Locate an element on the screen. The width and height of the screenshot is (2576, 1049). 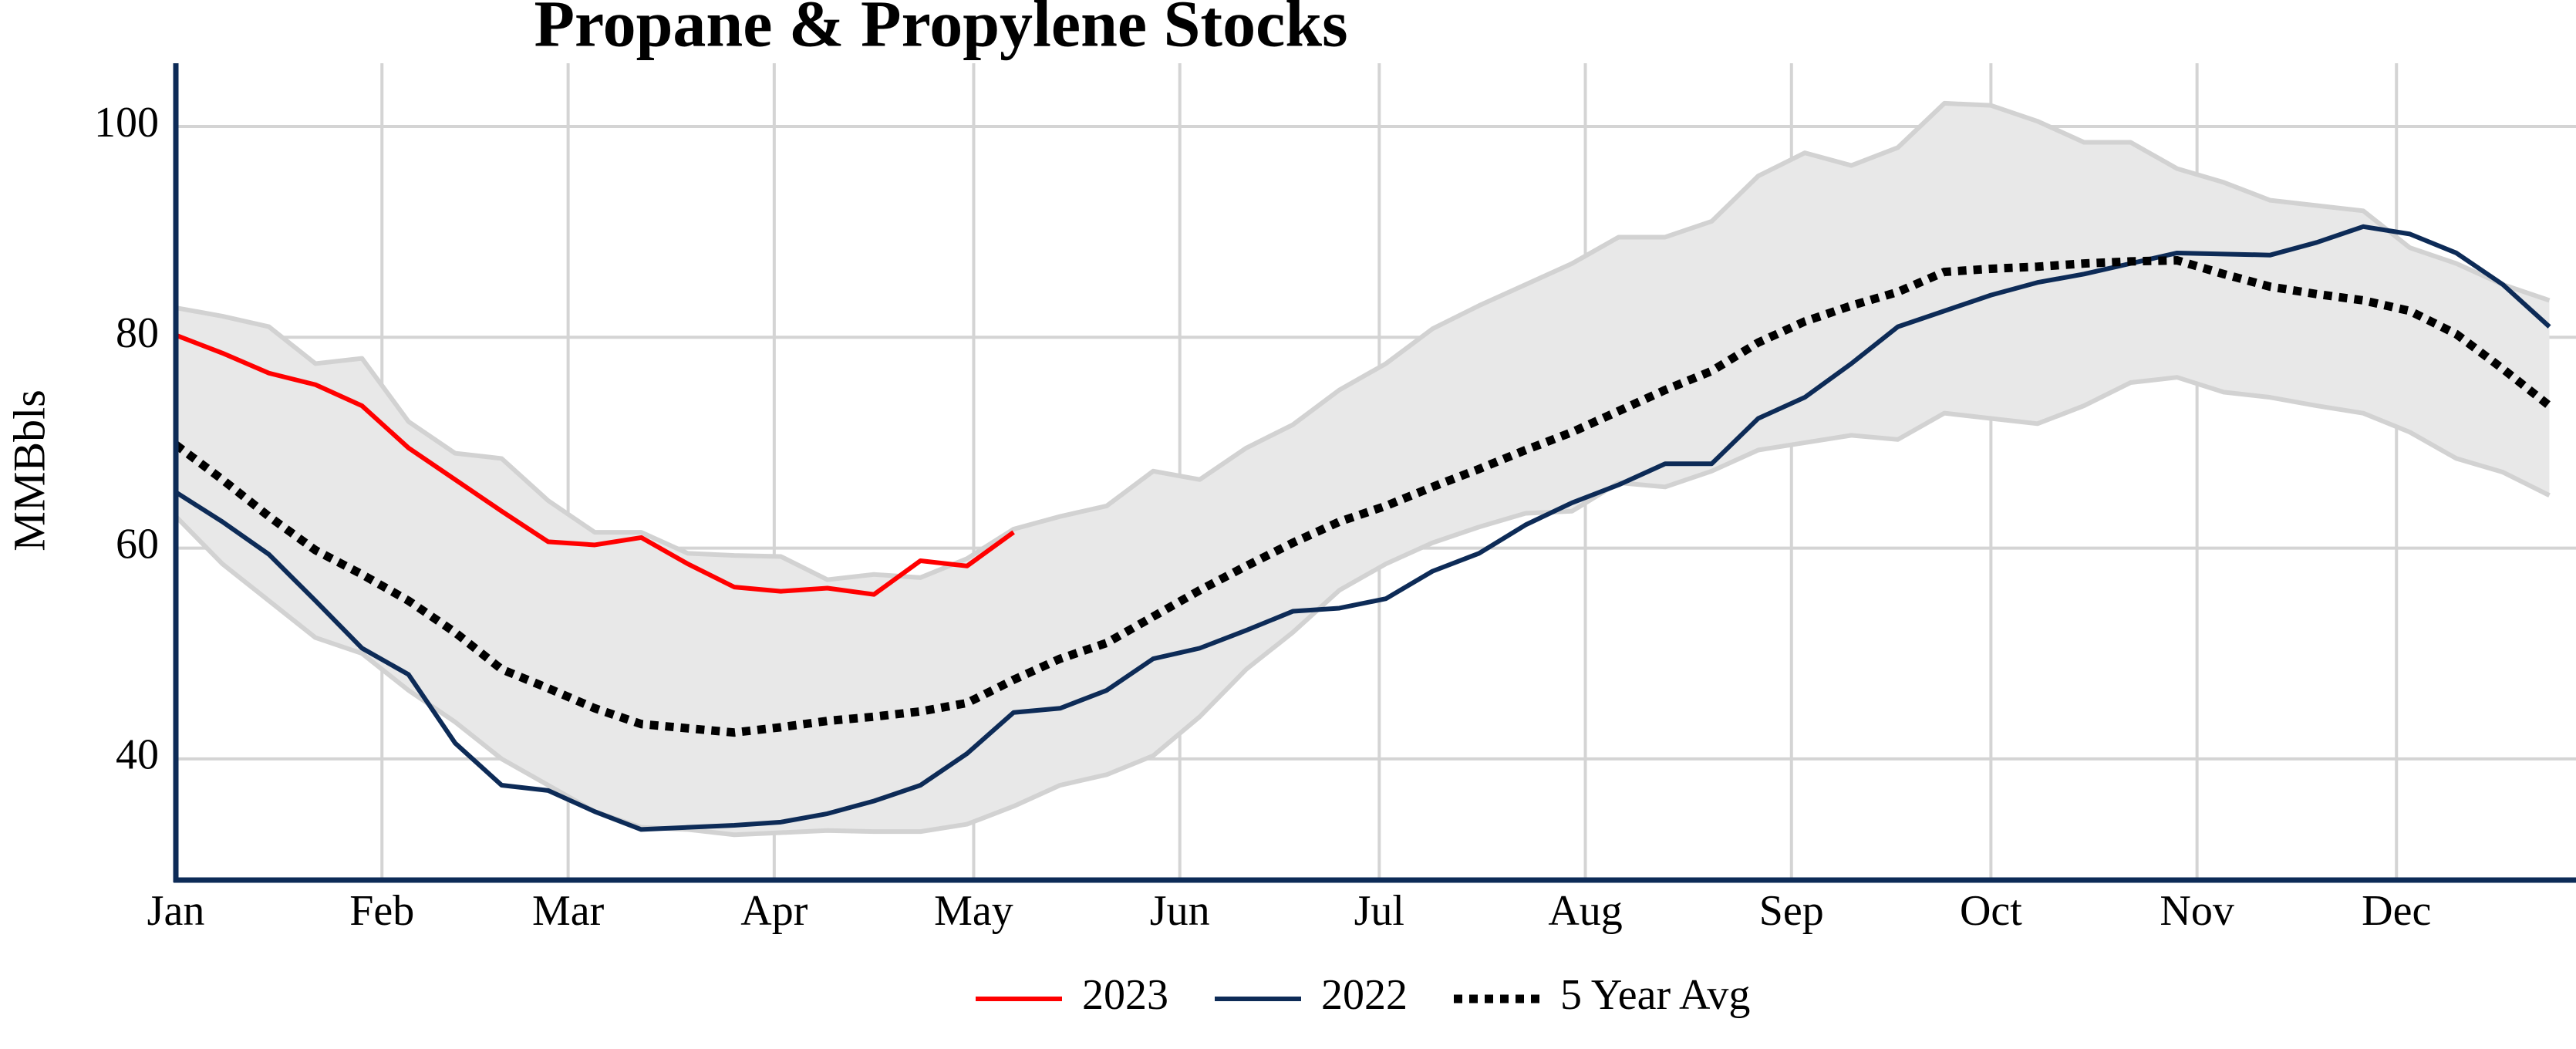
x-tick-label: Oct is located at coordinates (1991, 911).